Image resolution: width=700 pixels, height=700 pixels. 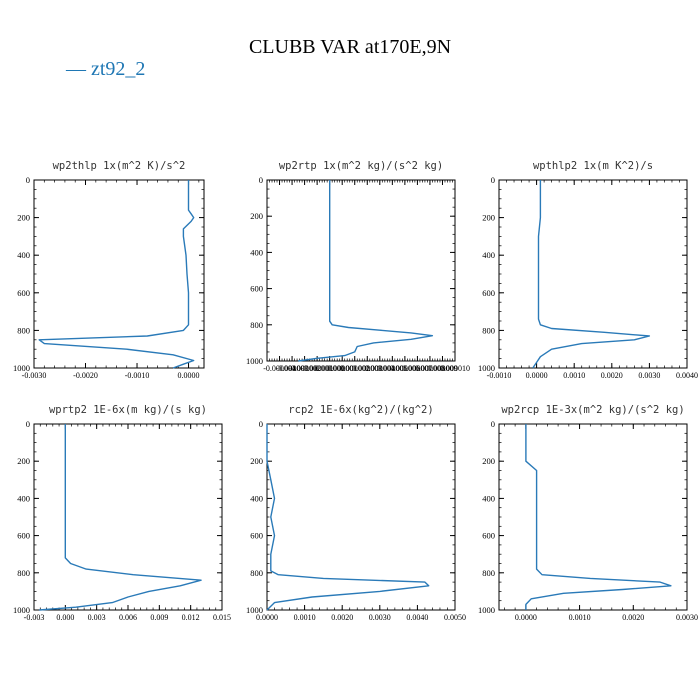 What do you see at coordinates (292, 368) in the screenshot?
I see `x-tick-label: -0.000003` at bounding box center [292, 368].